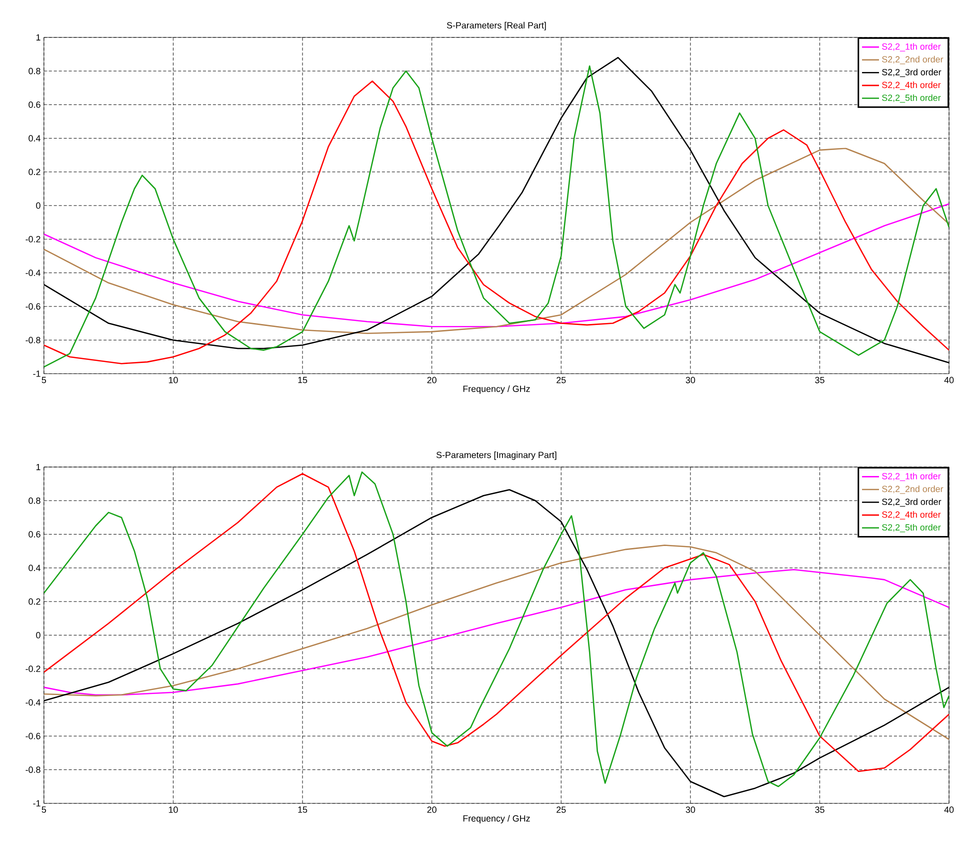  I want to click on chart-title: S-Parameters [Imaginary Part], so click(496, 455).